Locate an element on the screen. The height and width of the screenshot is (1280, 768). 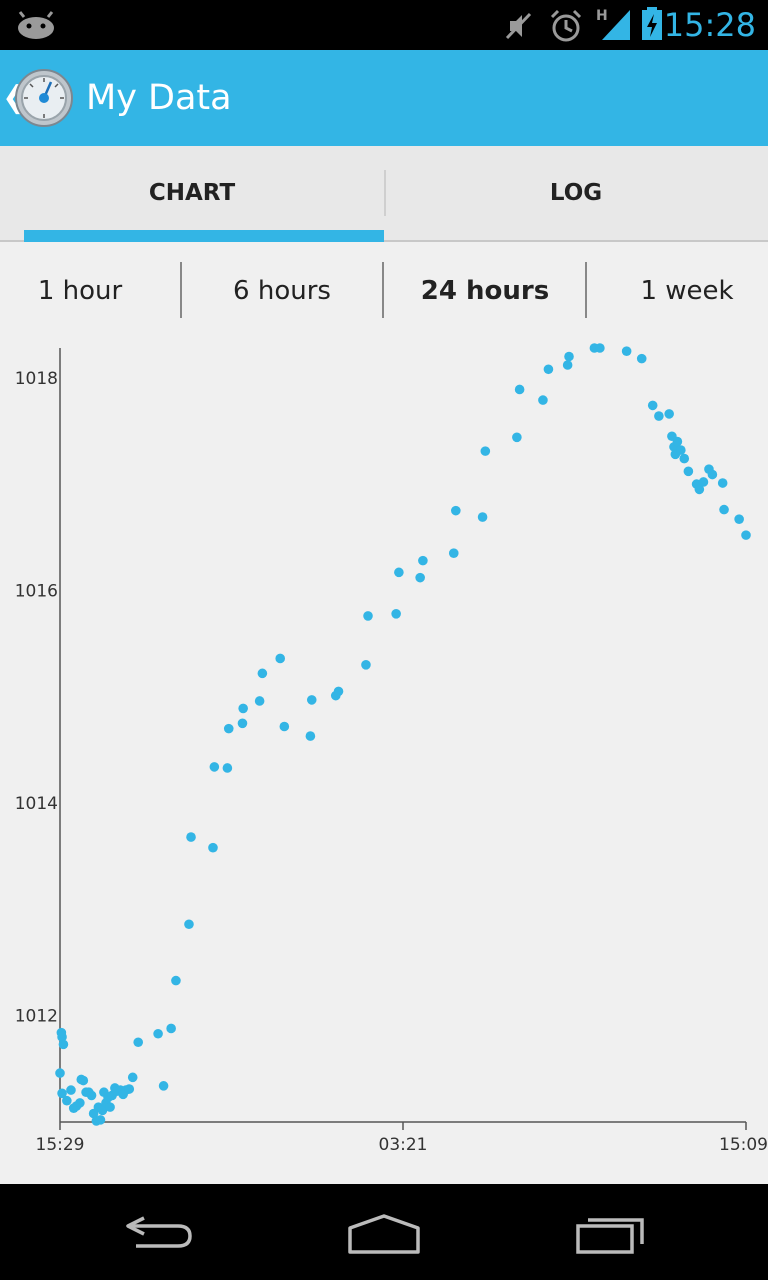
alarm-icon is located at coordinates (566, 25).